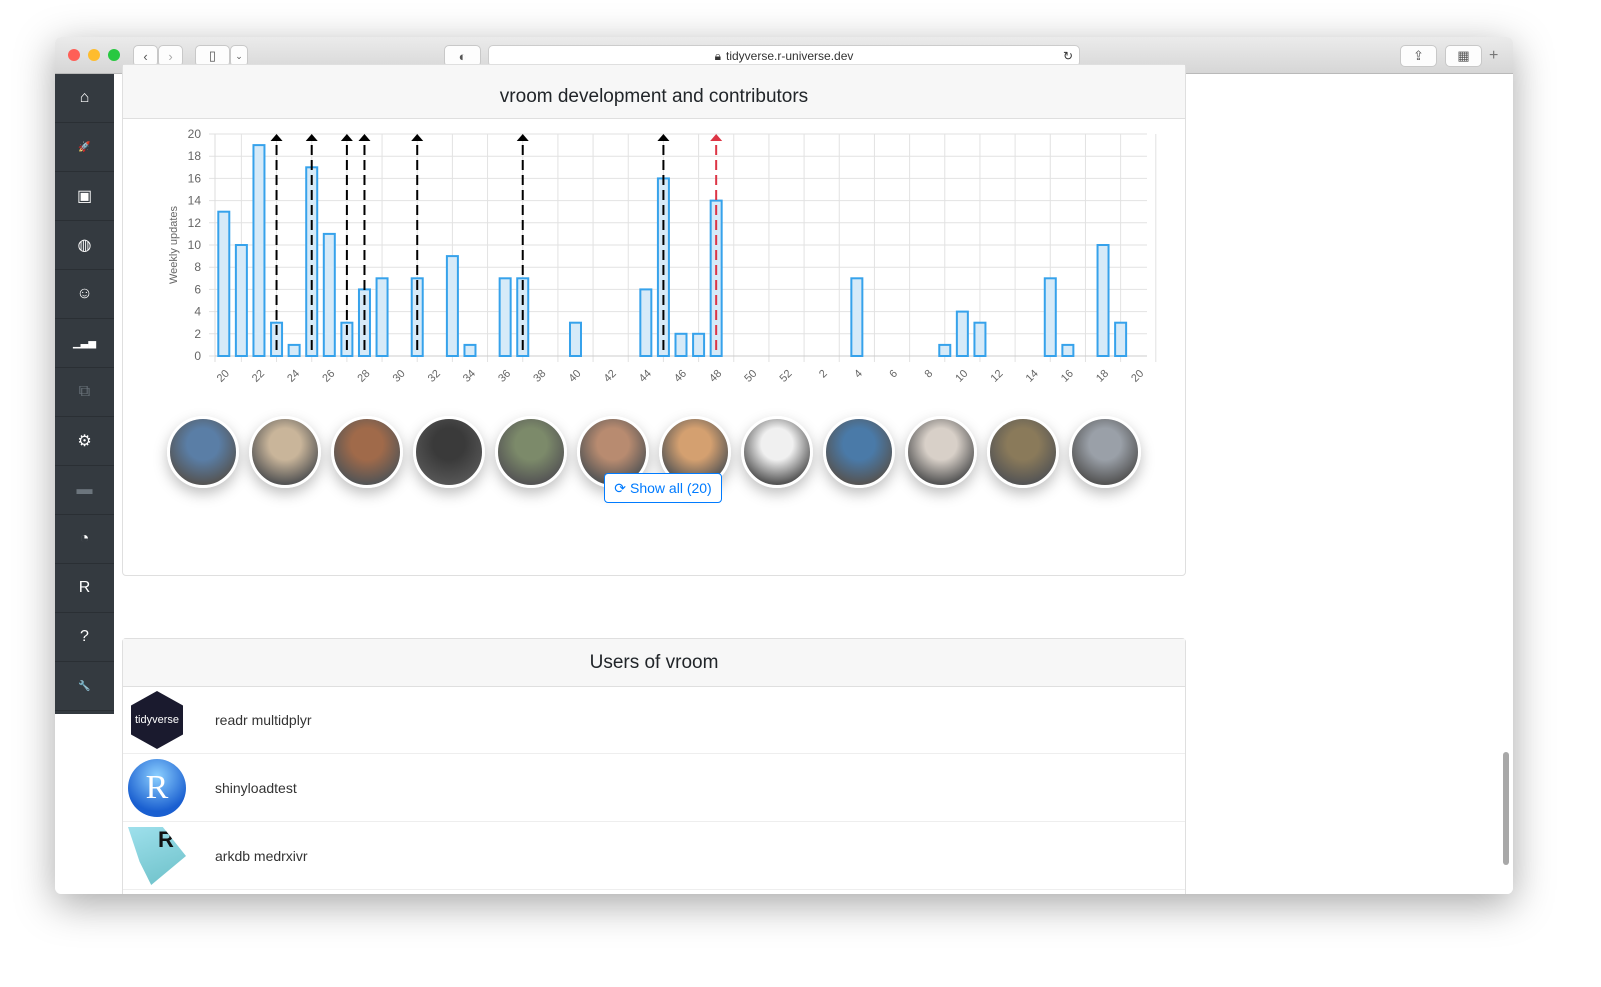 The height and width of the screenshot is (987, 1601). I want to click on tab-overview-icon: ▦, so click(1463, 56).